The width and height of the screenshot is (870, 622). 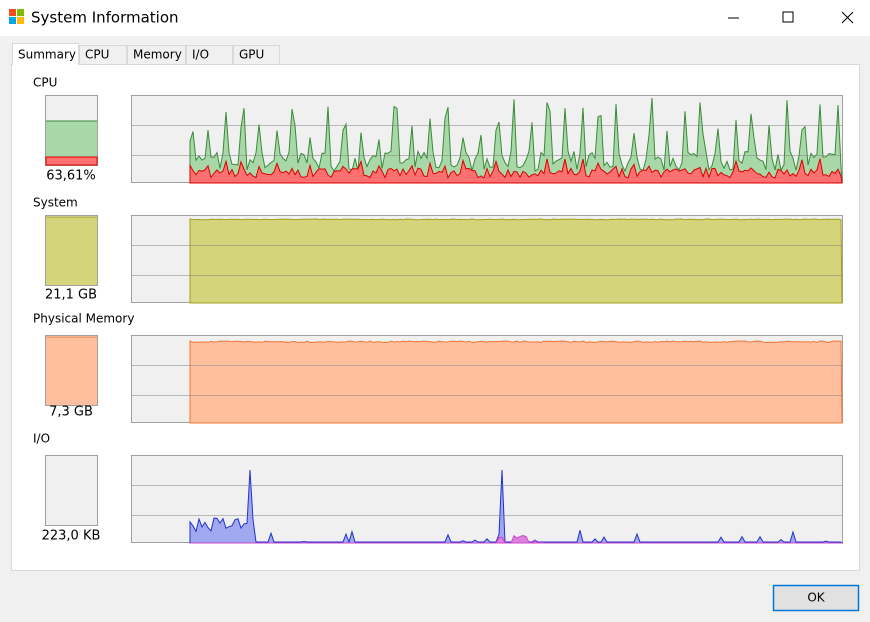 I want to click on tab-label: I/O, so click(x=200, y=55).